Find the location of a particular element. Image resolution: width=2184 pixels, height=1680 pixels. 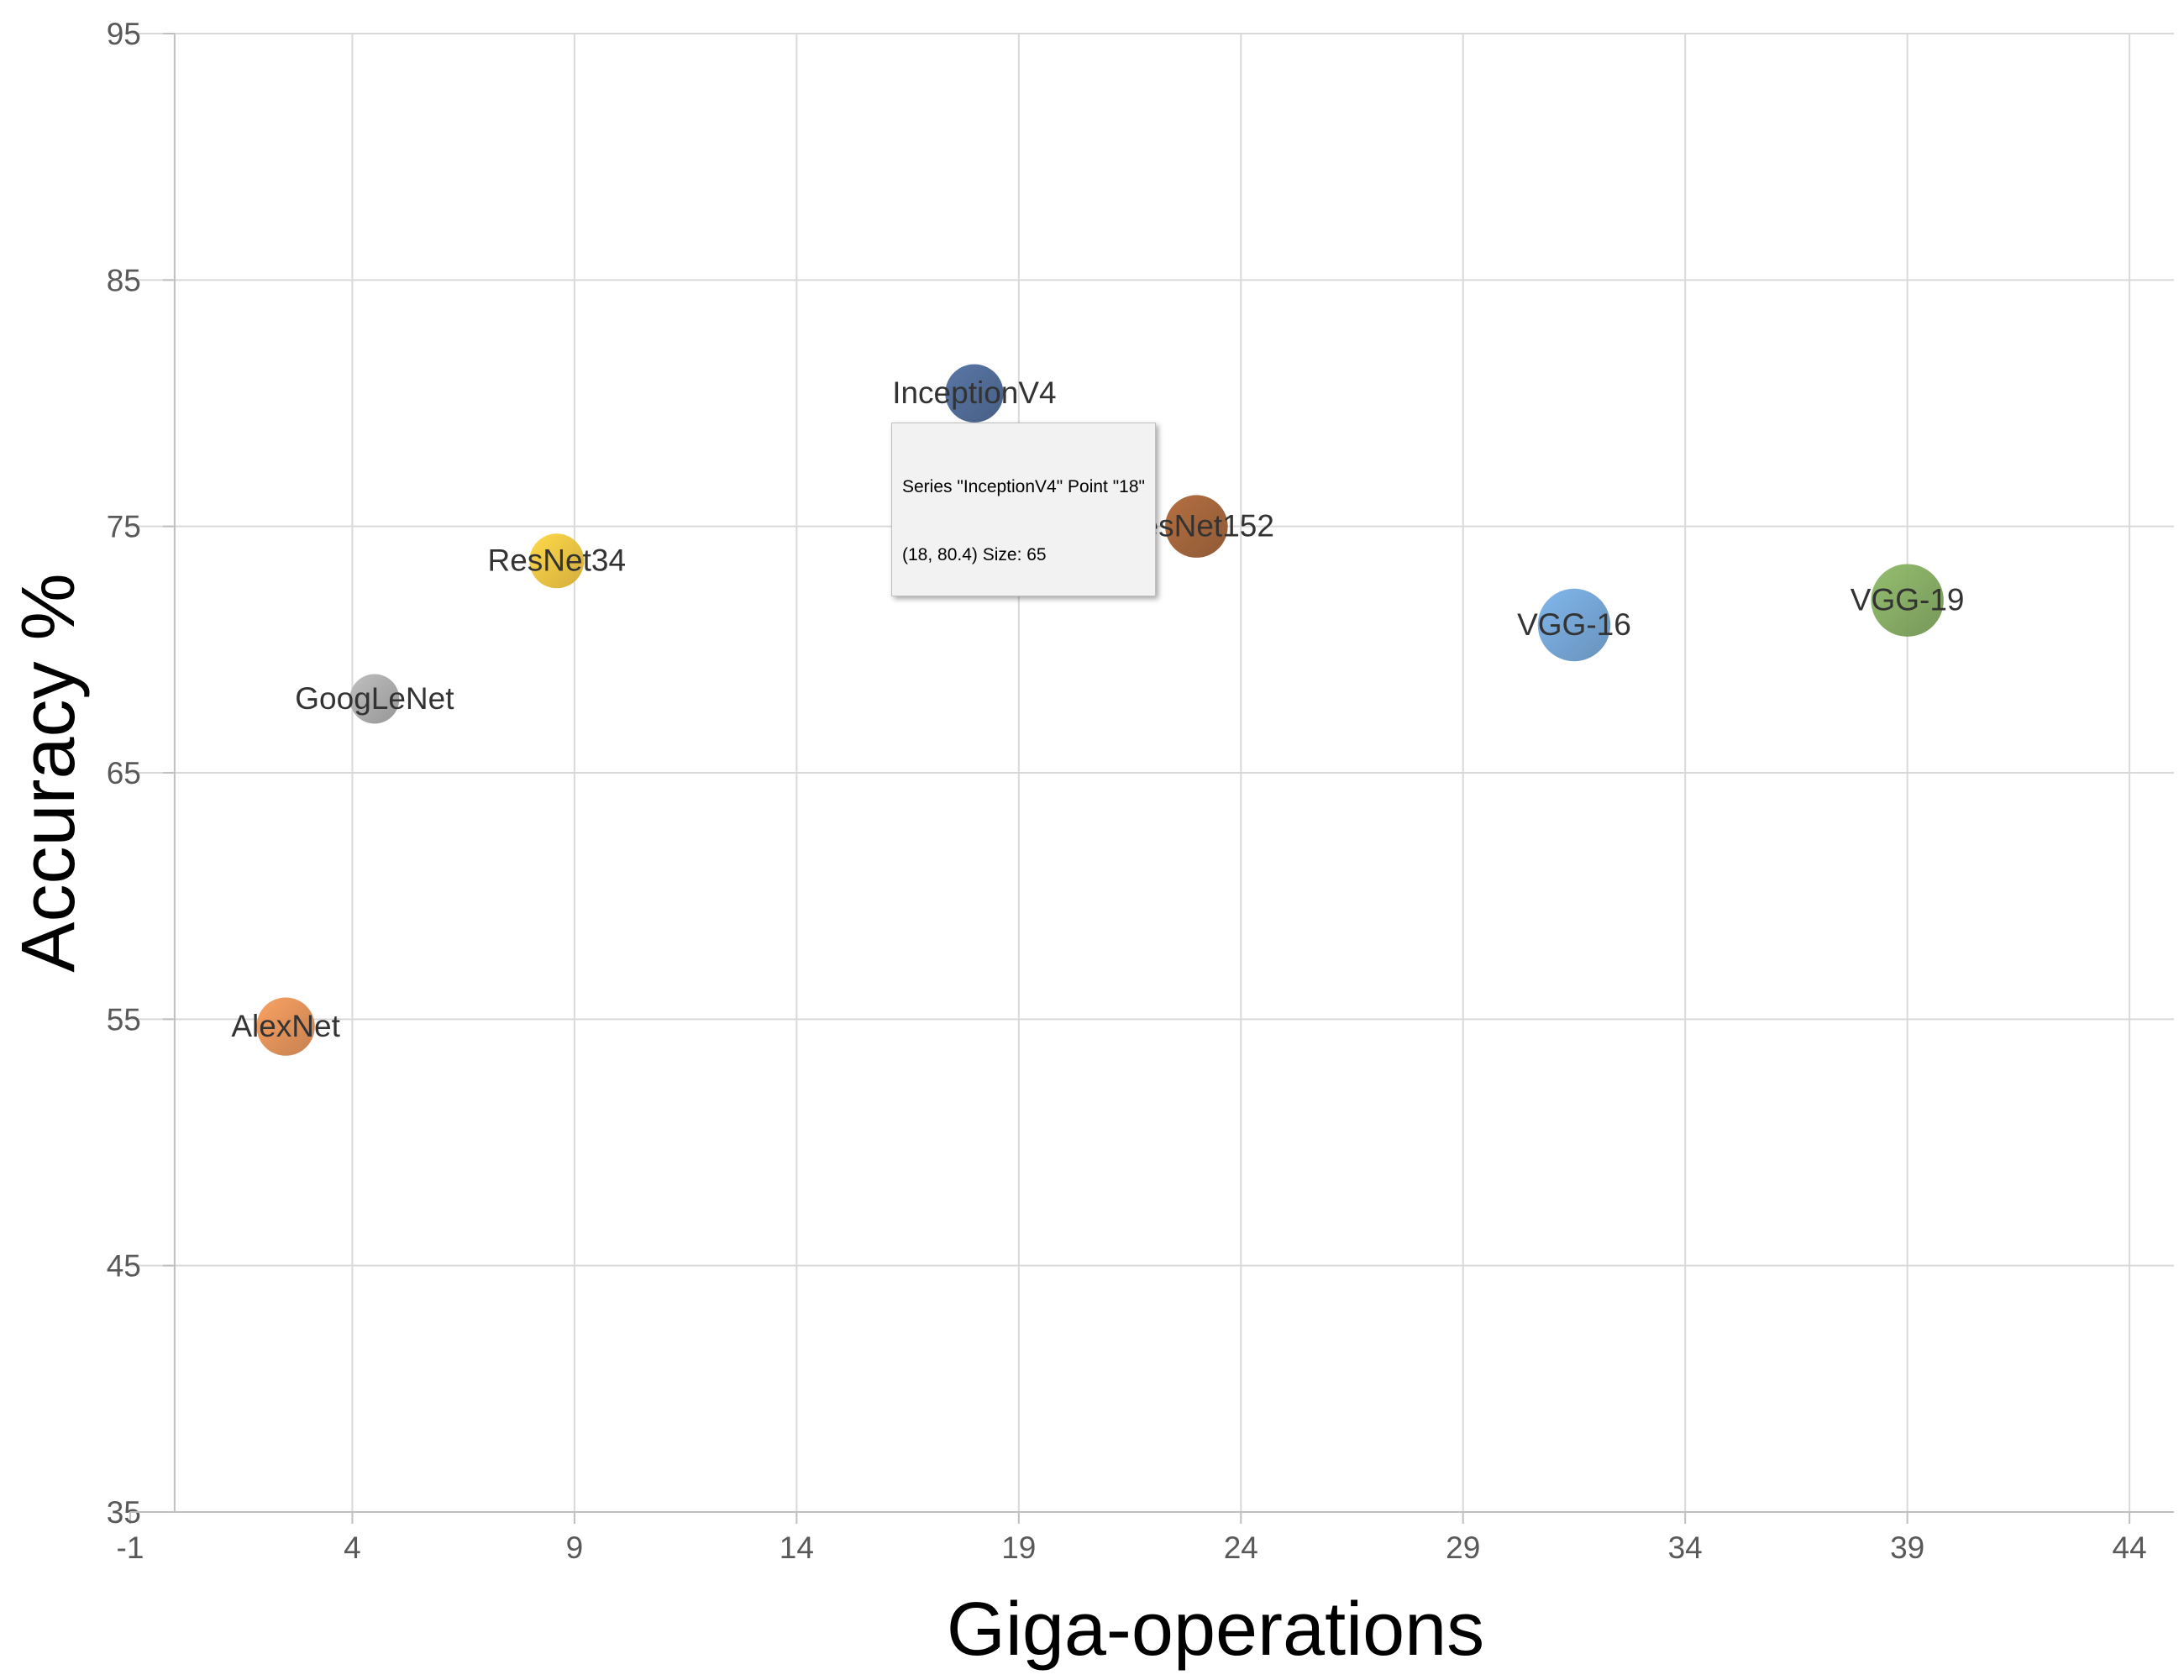

bubble-label-vgg-16: VGG-16 is located at coordinates (1574, 624).